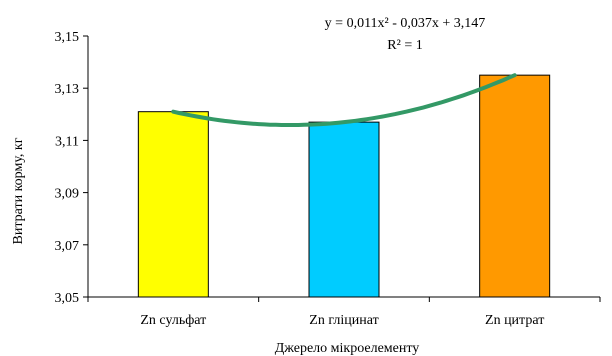 The image size is (612, 356). What do you see at coordinates (71, 168) in the screenshot?
I see `y-ticks-group: 3,05 3,07 3,09 3,11 3,13 3,15` at bounding box center [71, 168].